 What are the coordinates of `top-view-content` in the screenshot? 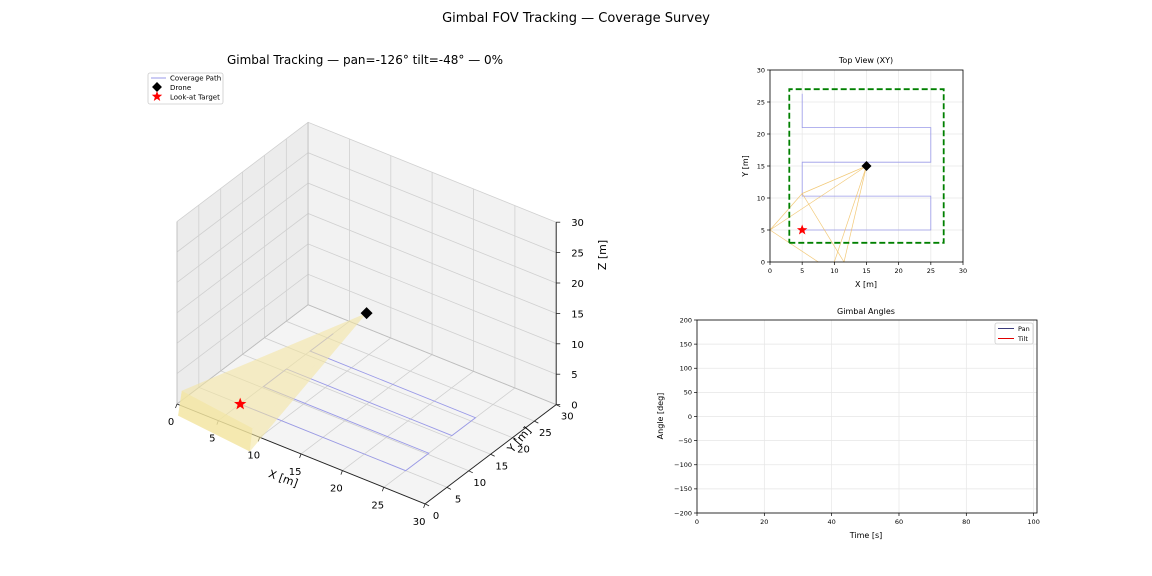 It's located at (857, 175).